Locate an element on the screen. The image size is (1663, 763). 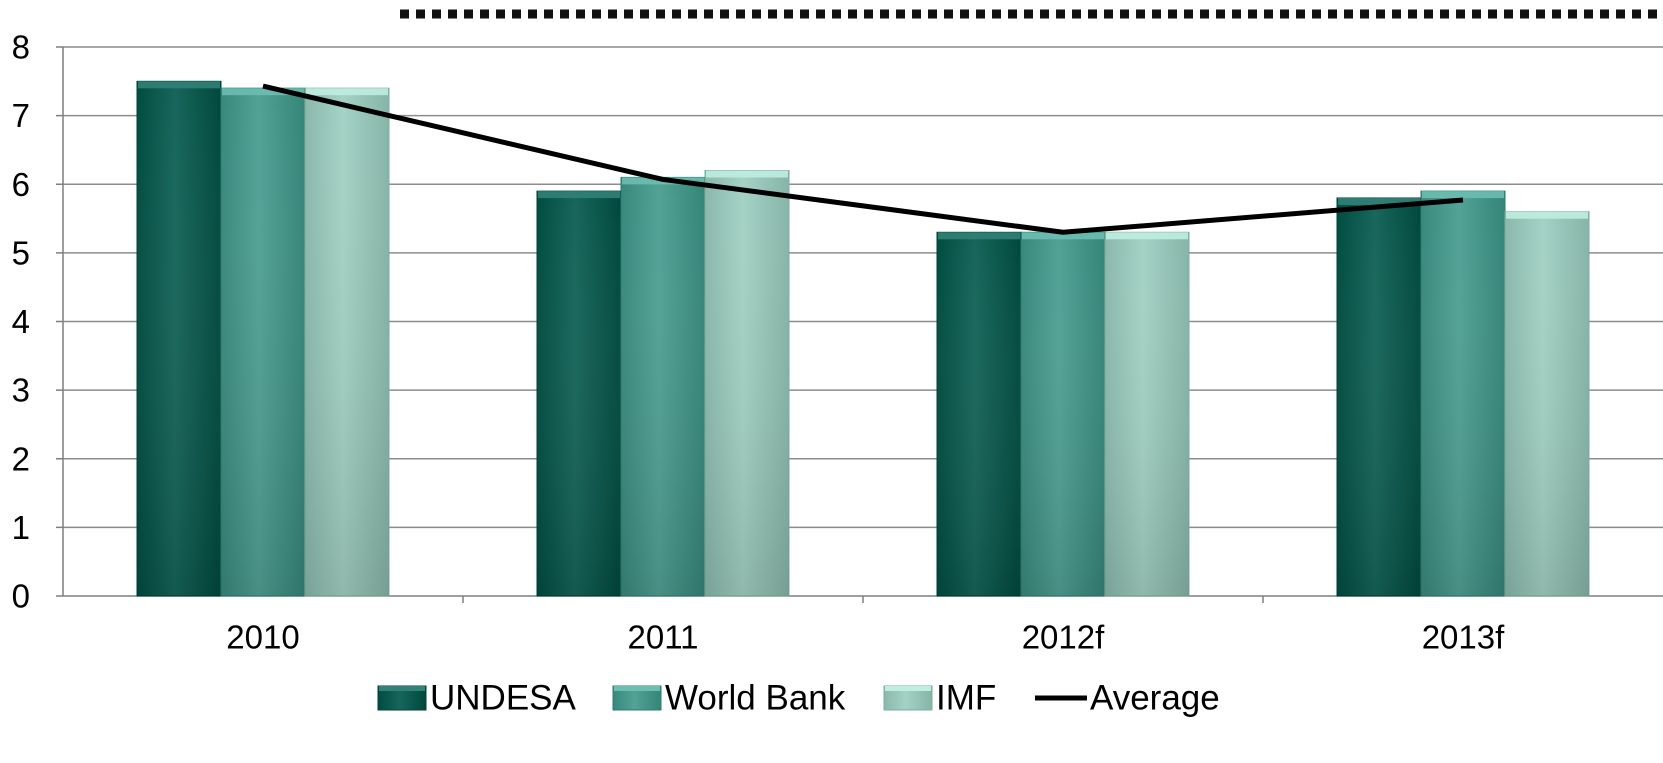
legend-item: UNDESA is located at coordinates (477, 698).